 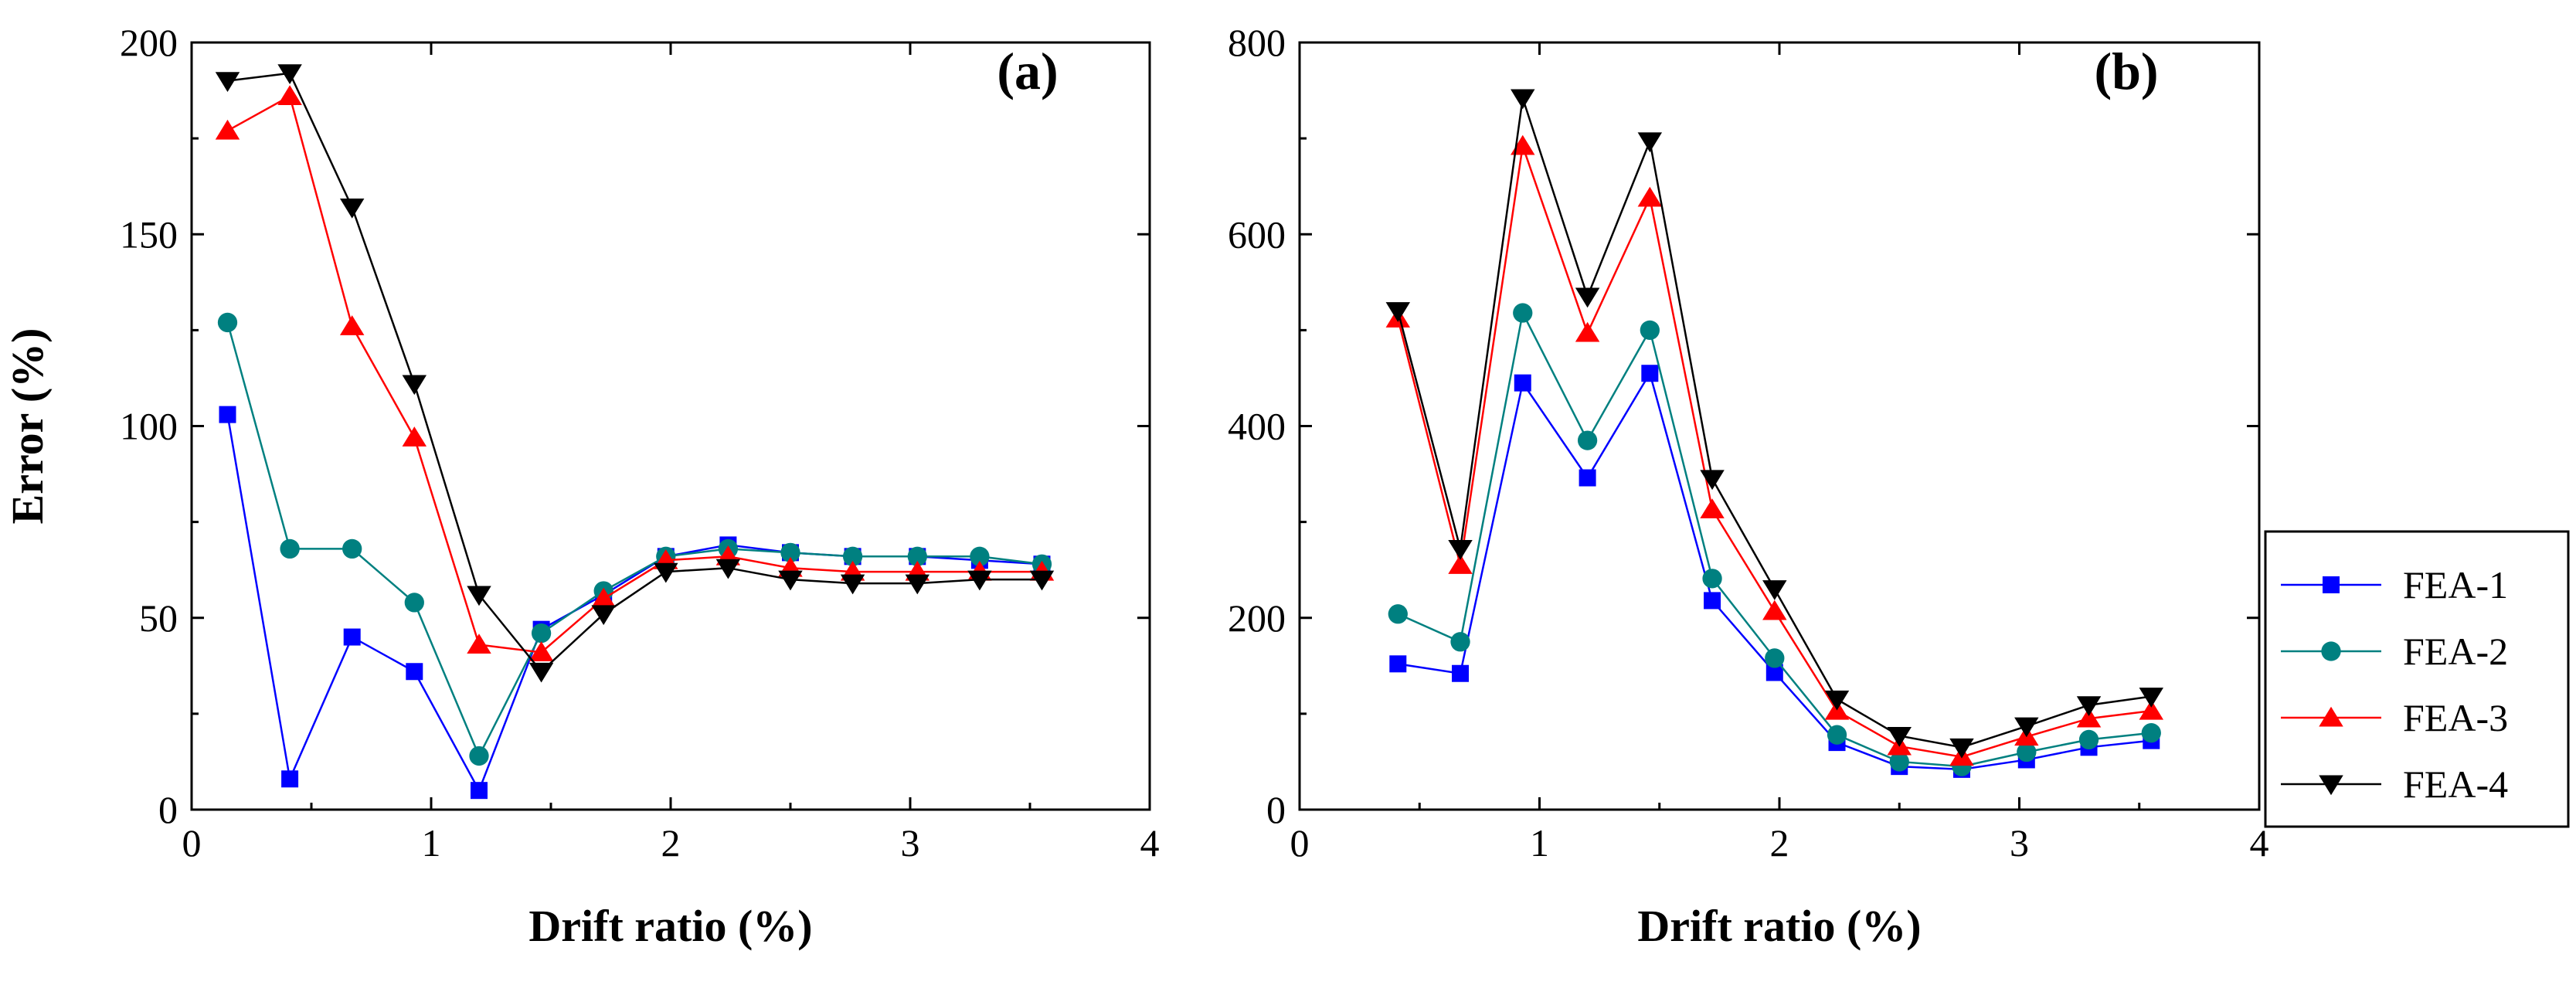 What do you see at coordinates (2455, 784) in the screenshot?
I see `legend-label: FEA-4` at bounding box center [2455, 784].